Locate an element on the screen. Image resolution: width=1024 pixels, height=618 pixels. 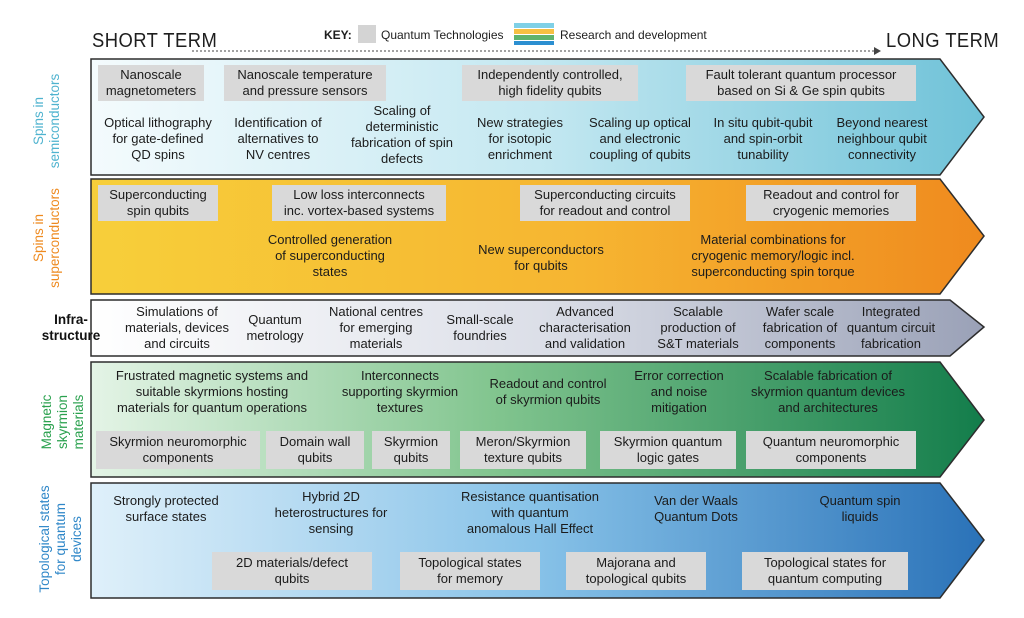
item-topological-quantum-computing: Topological states for quantum computing is located at coordinates (825, 571).